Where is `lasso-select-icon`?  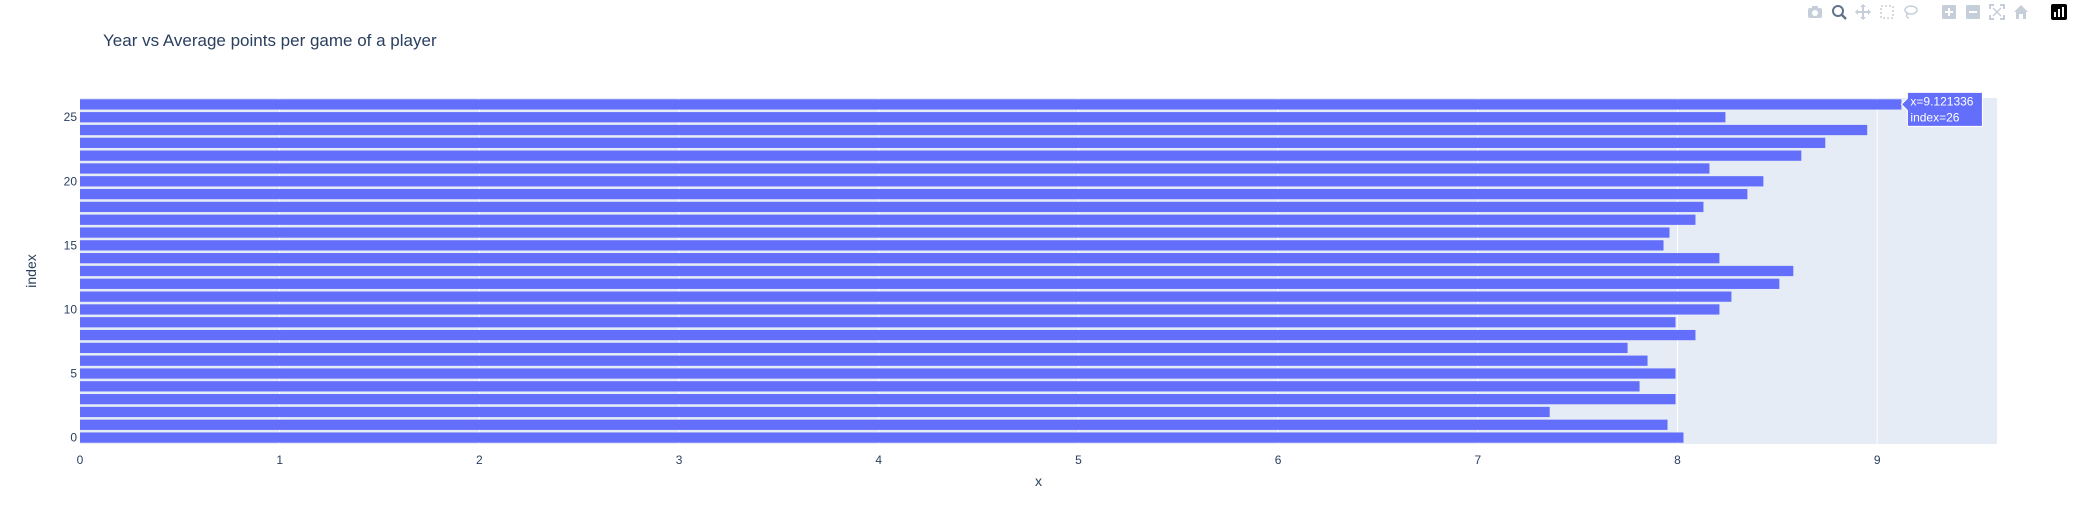 lasso-select-icon is located at coordinates (1911, 12).